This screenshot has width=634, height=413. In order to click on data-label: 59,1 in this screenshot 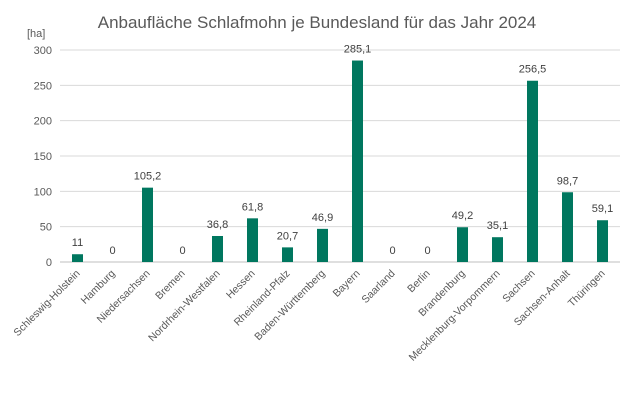, I will do `click(602, 209)`.